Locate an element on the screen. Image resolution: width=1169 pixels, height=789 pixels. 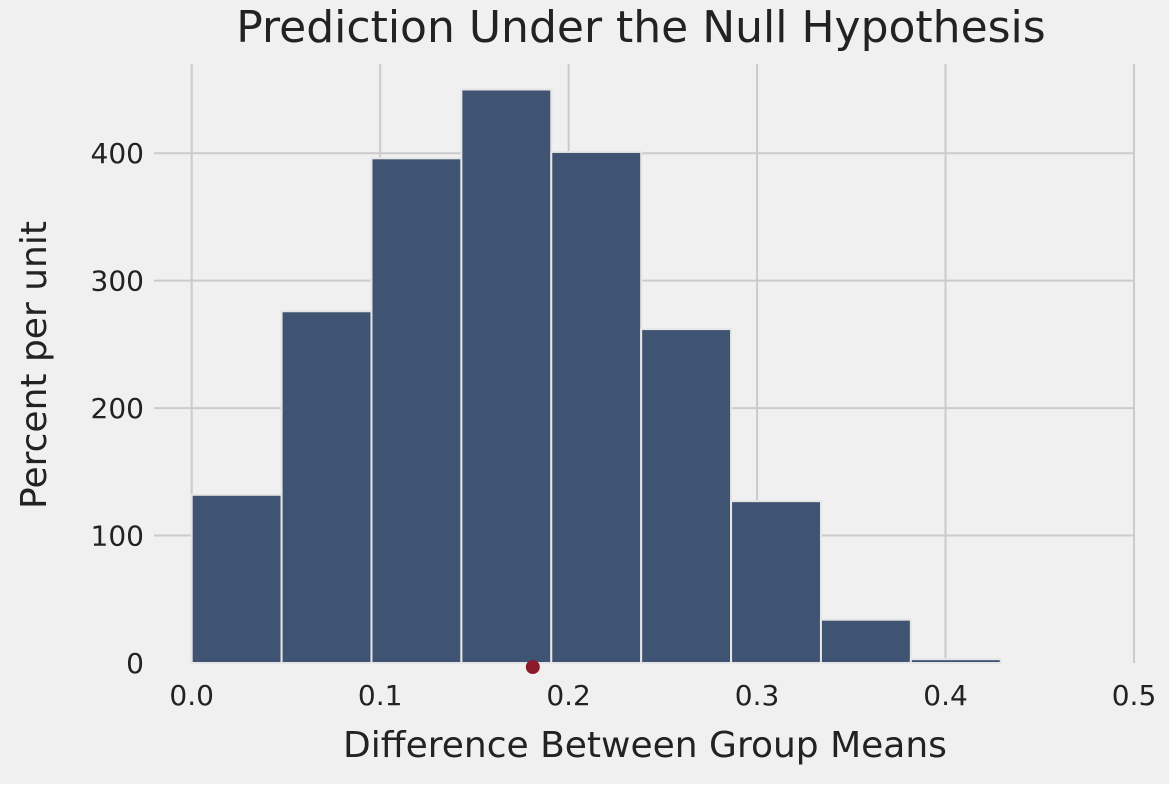
y-tick-label: 0 is located at coordinates (135, 663).